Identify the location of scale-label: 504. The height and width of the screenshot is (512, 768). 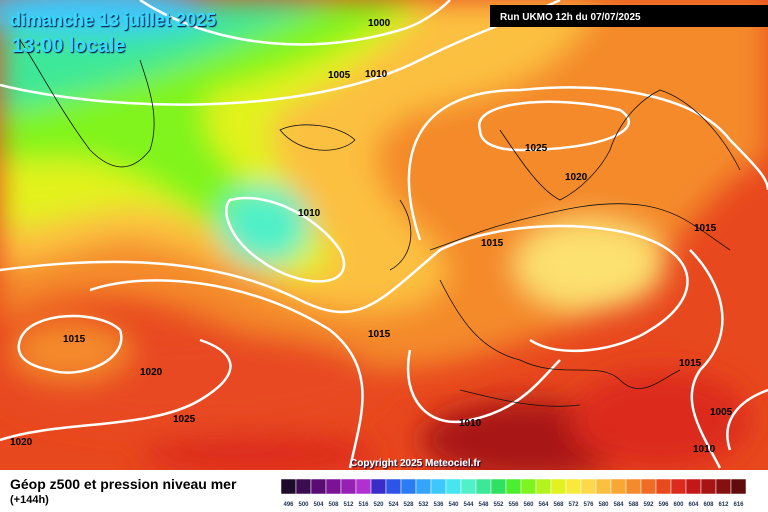
(318, 505).